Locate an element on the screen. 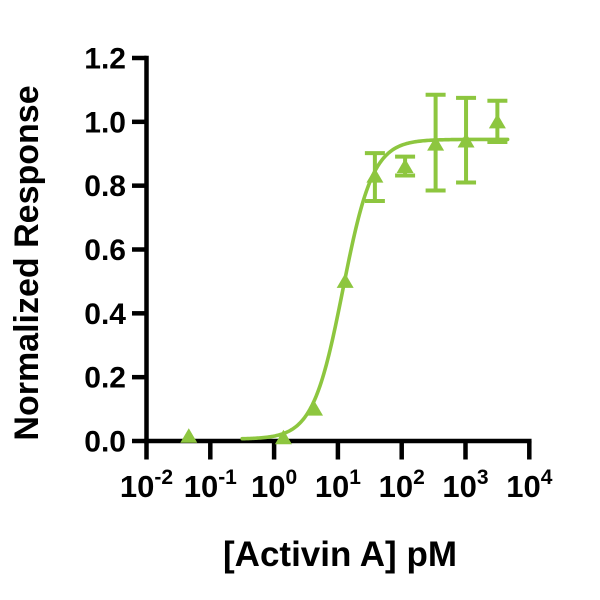  x-tick-label: 10⁴ is located at coordinates (529, 485).